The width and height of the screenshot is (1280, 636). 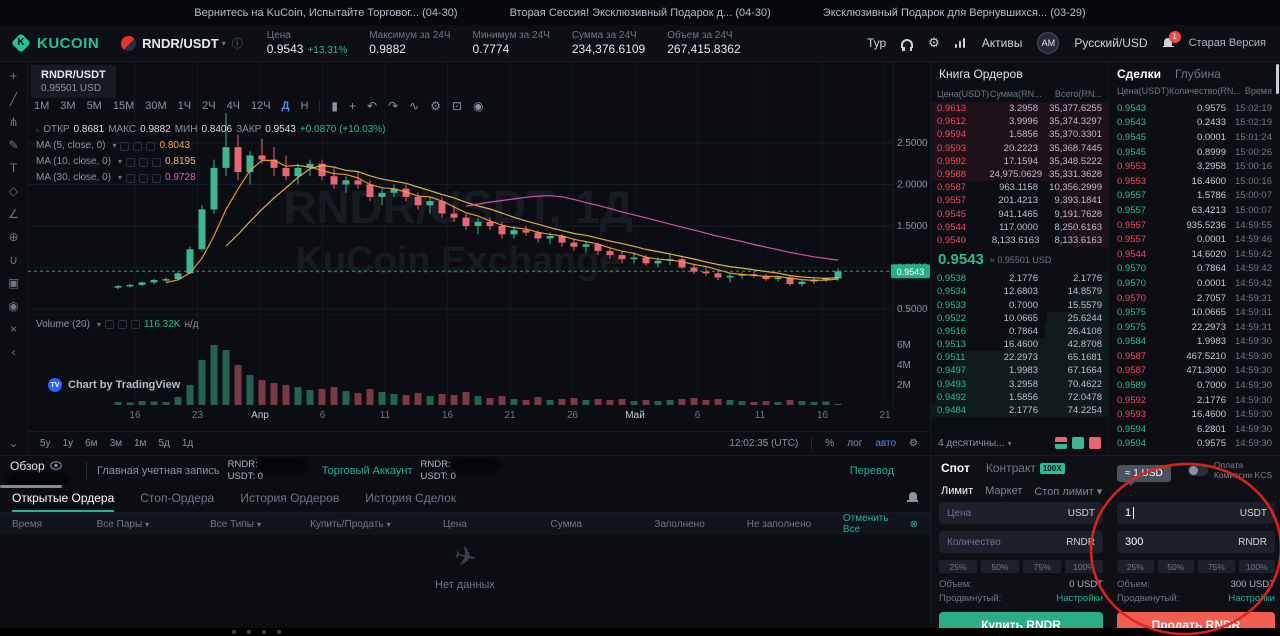 I want to click on orders-column-2: Все Типы ▾, so click(x=235, y=524).